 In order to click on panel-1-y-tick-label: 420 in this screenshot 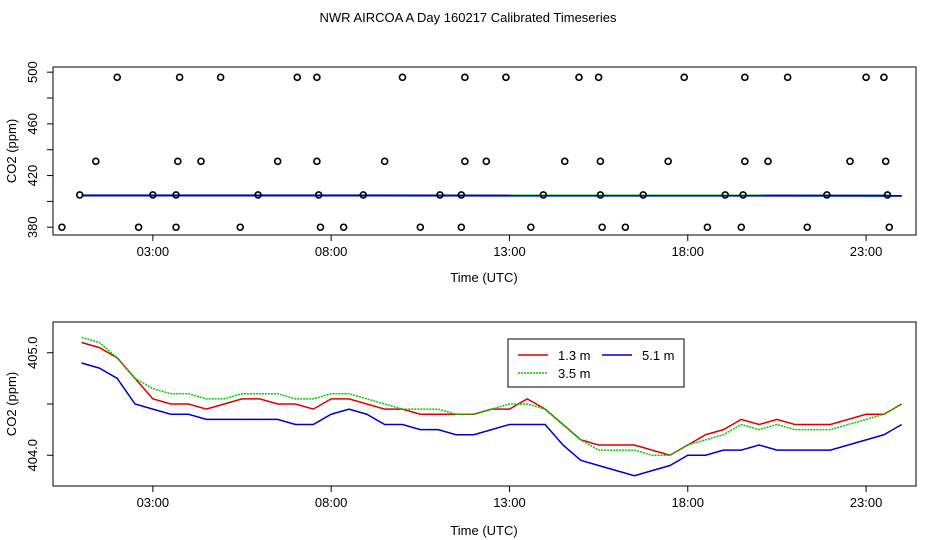, I will do `click(32, 176)`.